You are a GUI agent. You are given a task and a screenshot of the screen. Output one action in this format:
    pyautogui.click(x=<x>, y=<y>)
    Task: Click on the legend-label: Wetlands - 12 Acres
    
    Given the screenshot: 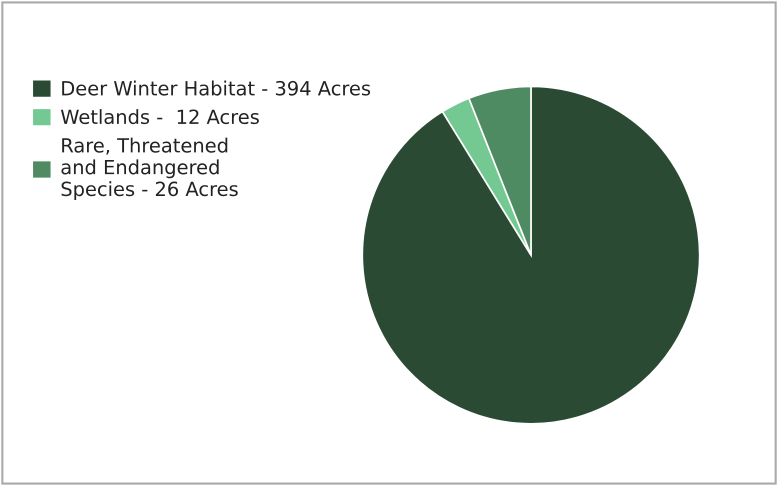 What is the action you would take?
    pyautogui.click(x=159, y=116)
    